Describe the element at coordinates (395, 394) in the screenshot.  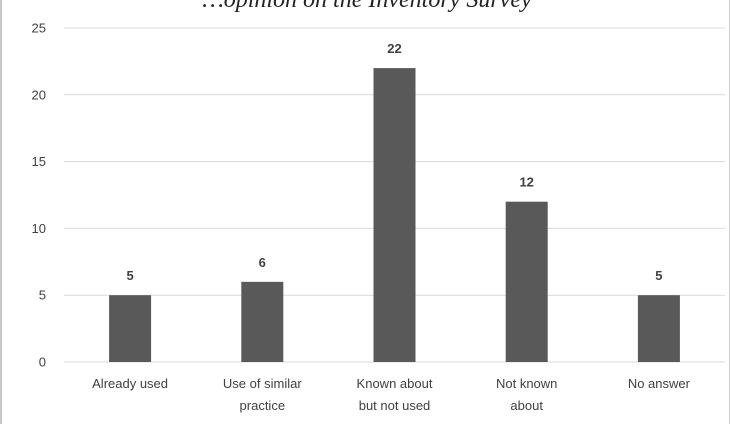
I see `x-category-label: Known about but not used` at that location.